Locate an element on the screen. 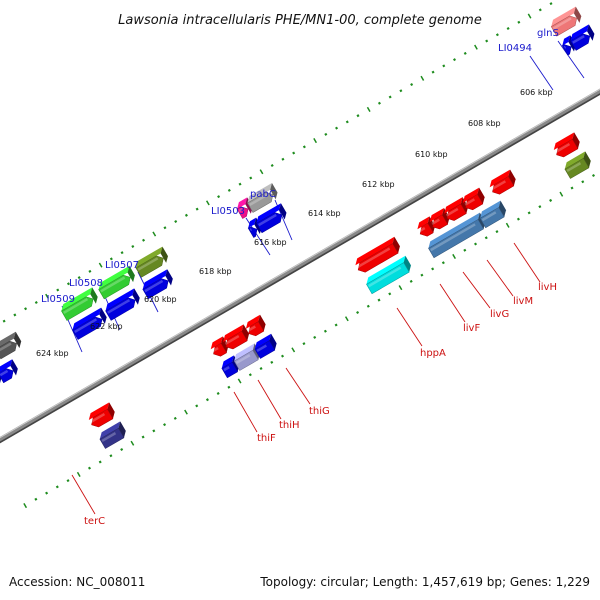  scale-label-606: 606 kbp is located at coordinates (536, 92).